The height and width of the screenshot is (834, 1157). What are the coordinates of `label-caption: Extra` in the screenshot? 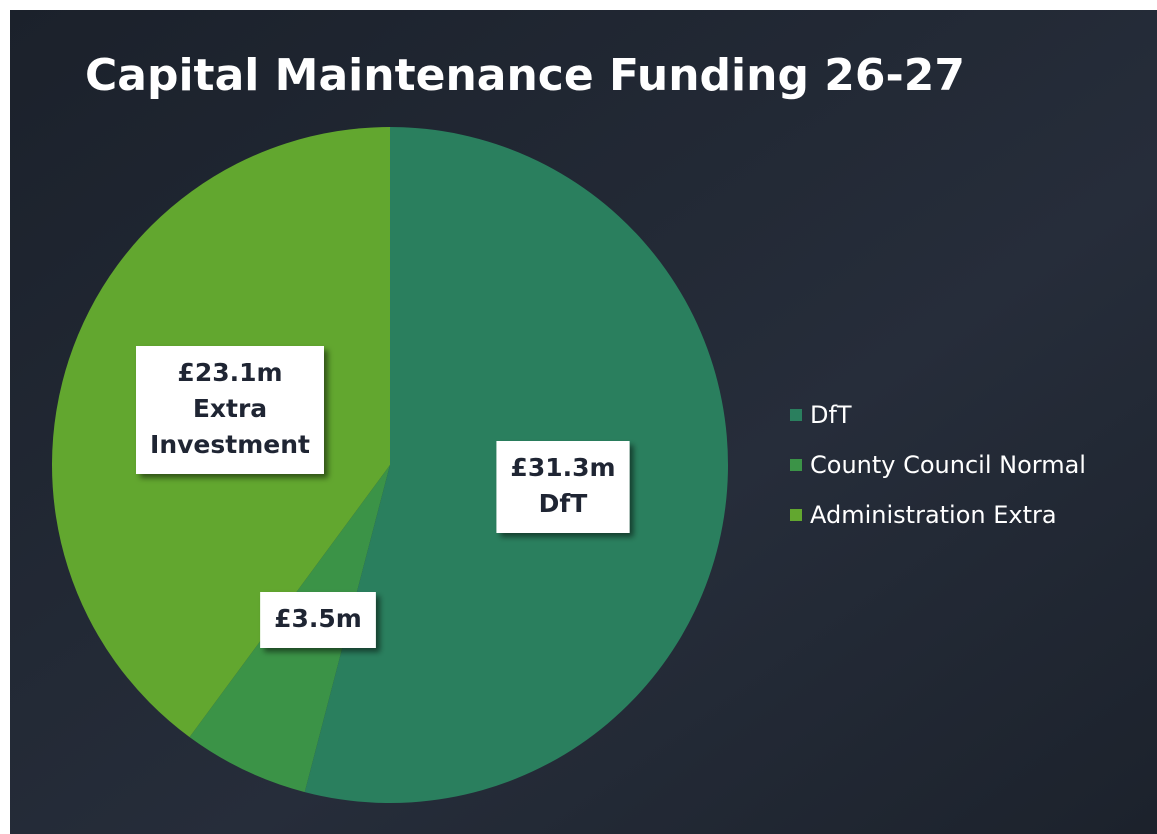 It's located at (230, 408).